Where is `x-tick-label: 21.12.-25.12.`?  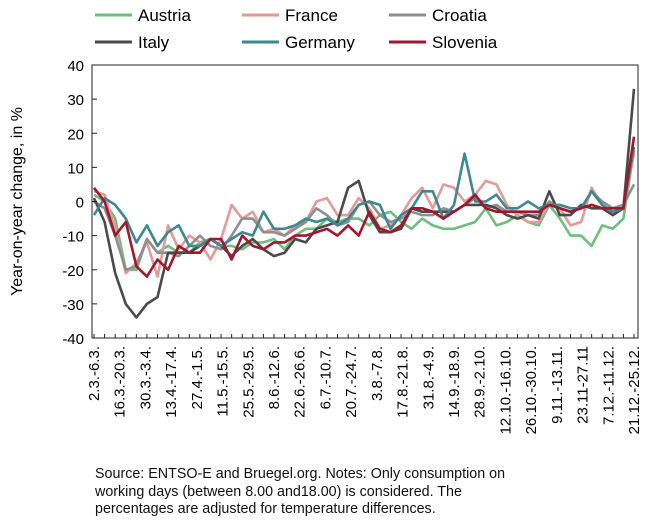
x-tick-label: 21.12.-25.12. is located at coordinates (634, 390).